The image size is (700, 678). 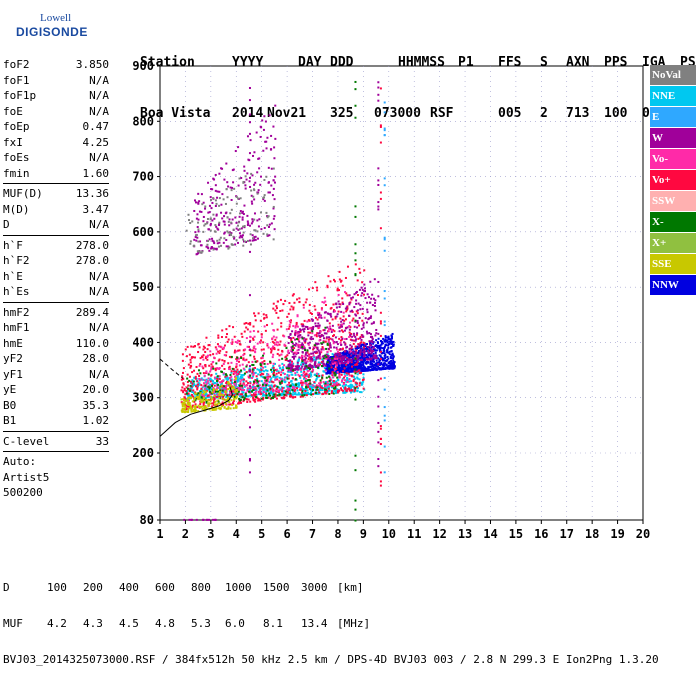 What do you see at coordinates (16, 327) in the screenshot?
I see `param-label: hmF1` at bounding box center [16, 327].